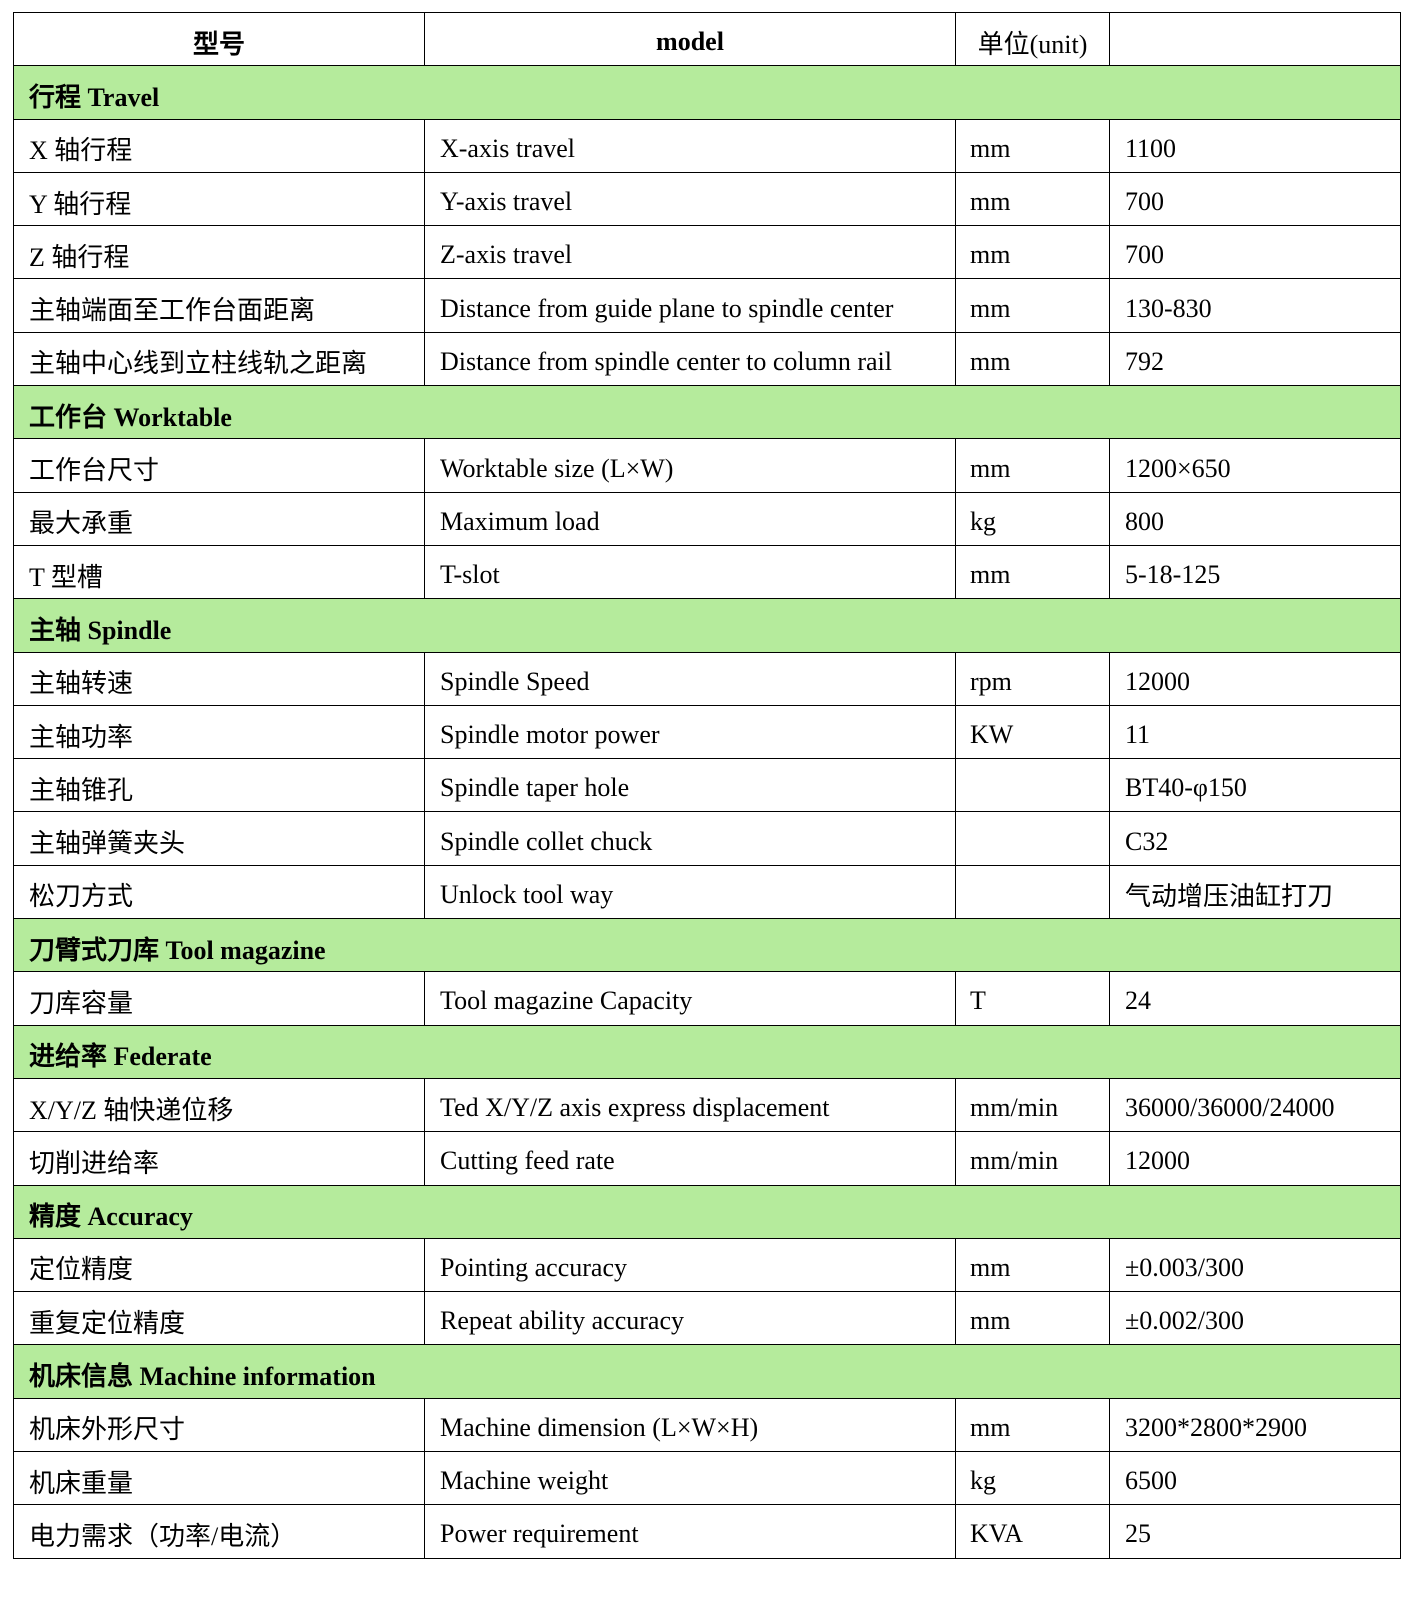 The height and width of the screenshot is (1612, 1417). I want to click on section-title: 工作台 Worktable, so click(707, 412).